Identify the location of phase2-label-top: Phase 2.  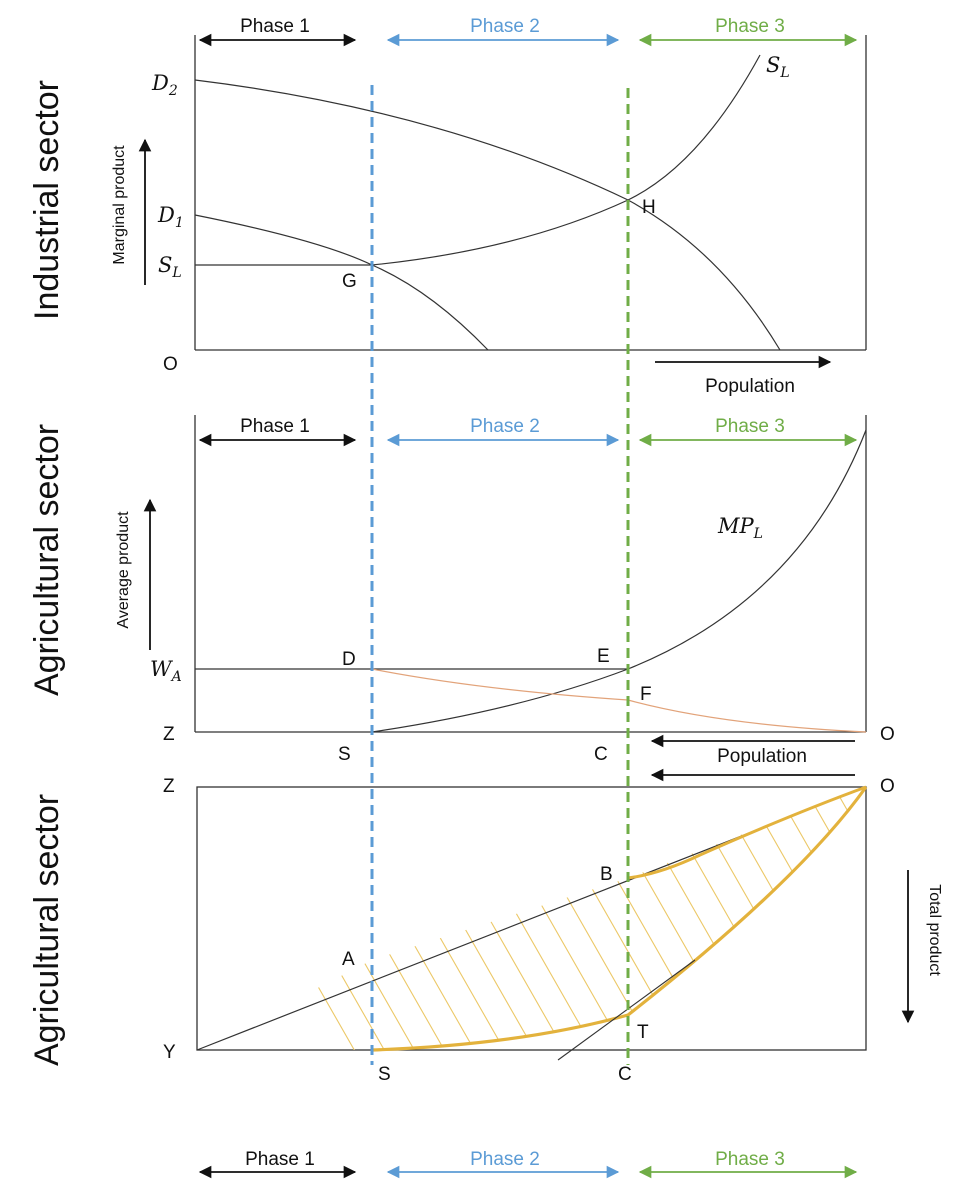
(505, 26).